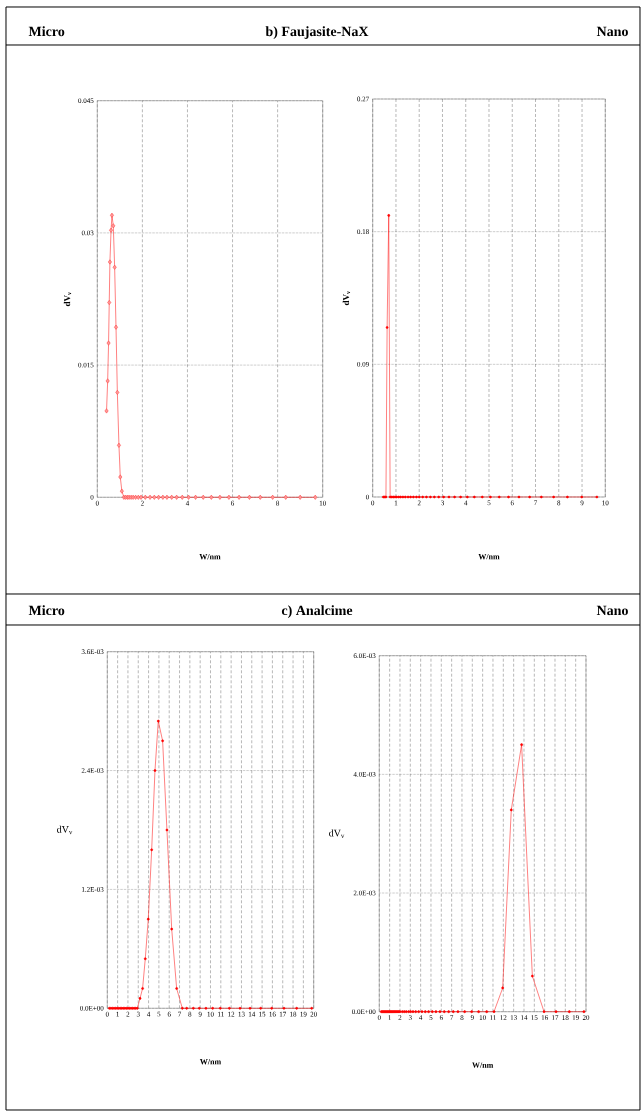 Image resolution: width=642 pixels, height=1116 pixels. I want to click on chart-subtitle: c) Analcime, so click(317, 611).